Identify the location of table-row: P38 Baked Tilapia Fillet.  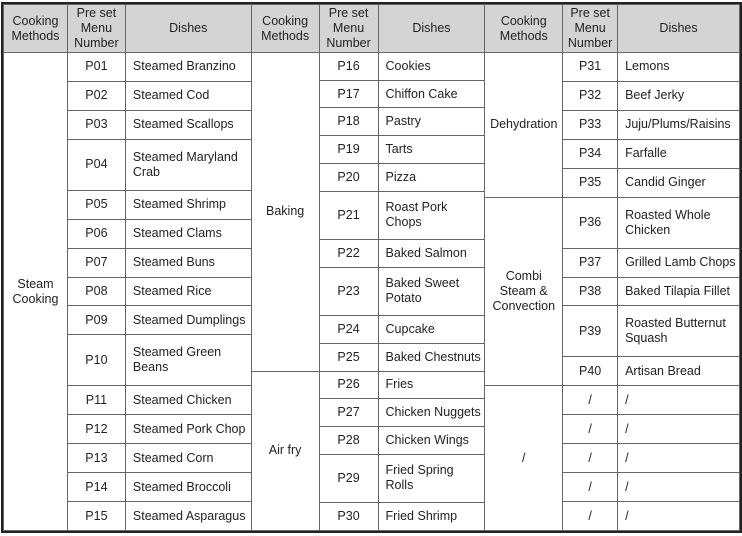
(612, 291).